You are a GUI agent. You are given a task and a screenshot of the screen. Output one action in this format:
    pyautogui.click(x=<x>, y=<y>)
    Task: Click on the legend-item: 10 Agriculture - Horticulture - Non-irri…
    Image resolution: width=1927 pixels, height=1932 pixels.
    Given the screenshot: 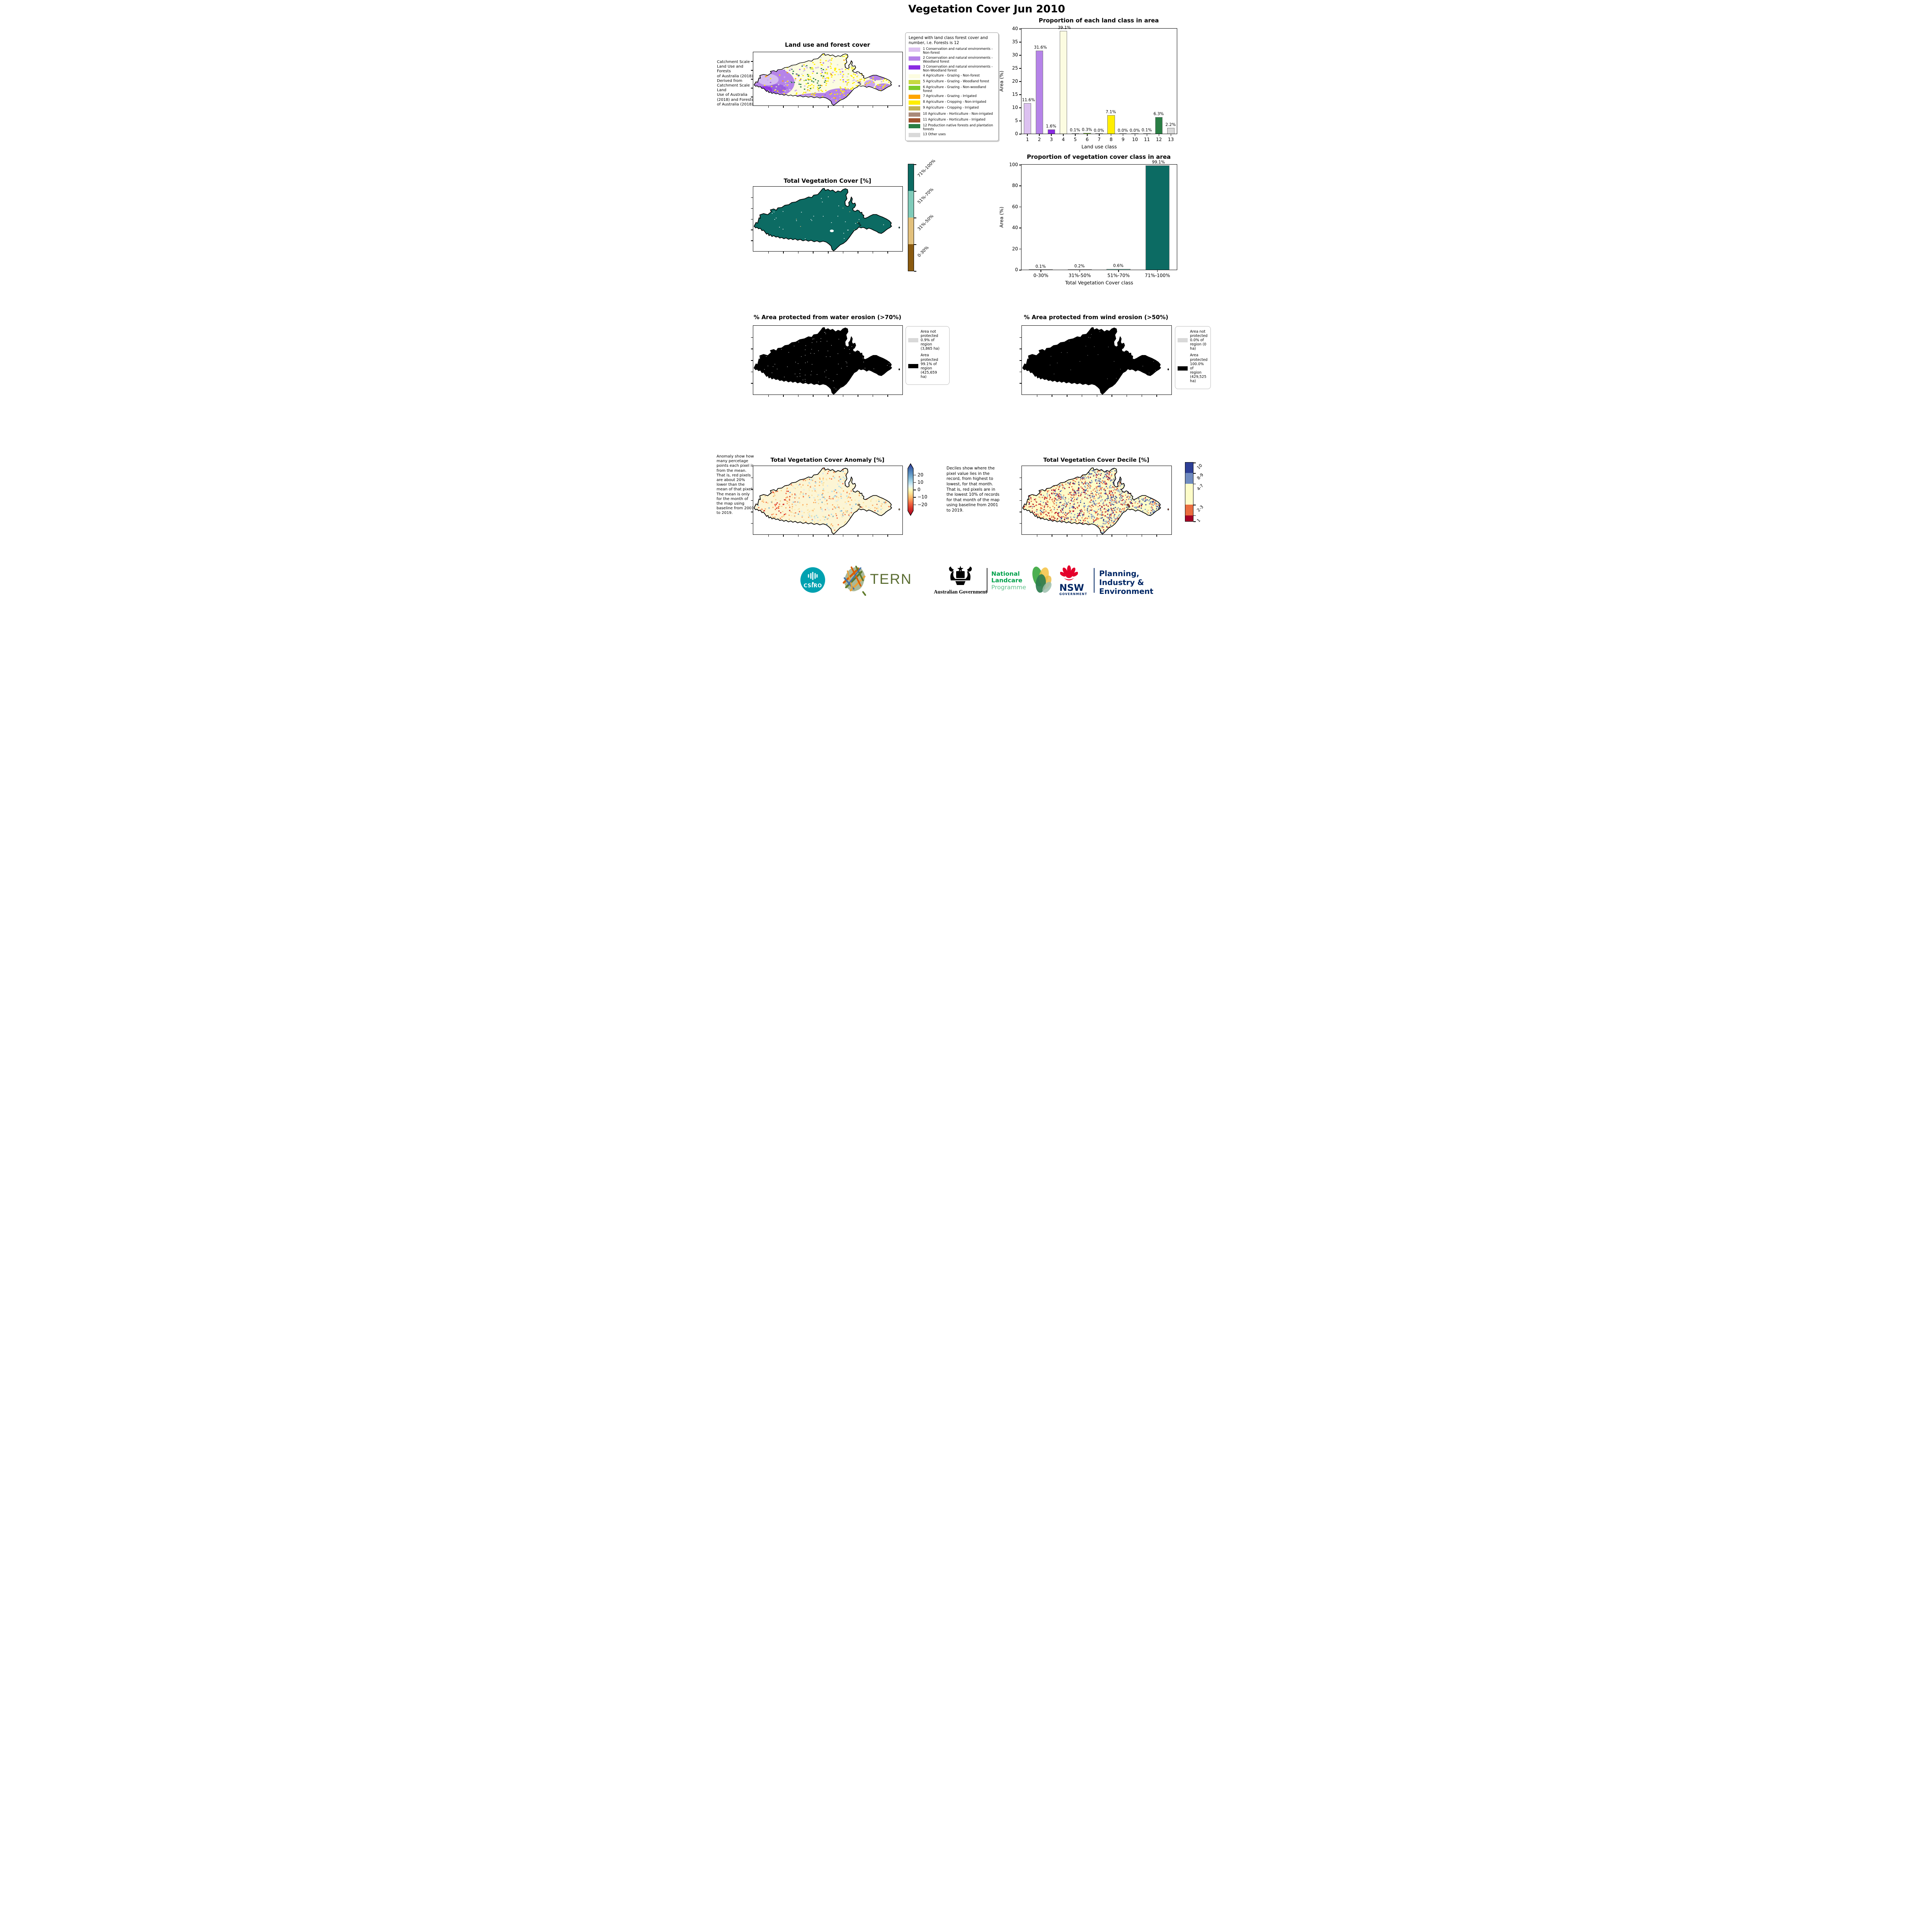 What is the action you would take?
    pyautogui.click(x=952, y=114)
    